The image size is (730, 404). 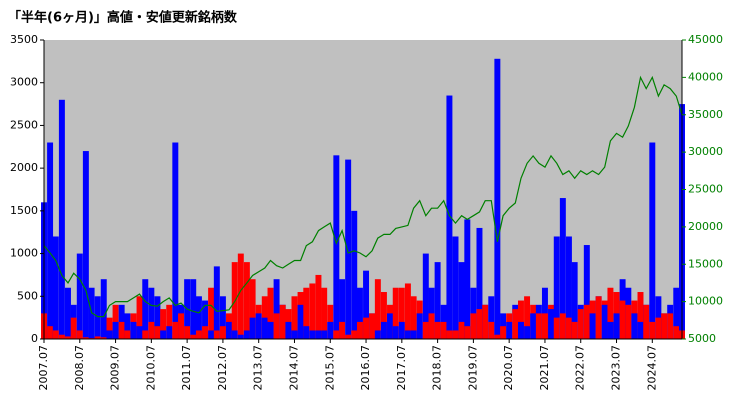 I want to click on x-tick-label: 2019.07, so click(x=472, y=368).